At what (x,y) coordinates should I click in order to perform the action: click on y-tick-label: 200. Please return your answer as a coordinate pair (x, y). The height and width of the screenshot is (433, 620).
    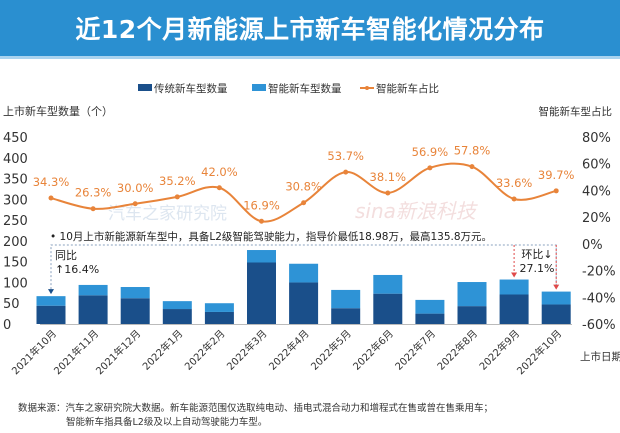
    Looking at the image, I should click on (15, 242).